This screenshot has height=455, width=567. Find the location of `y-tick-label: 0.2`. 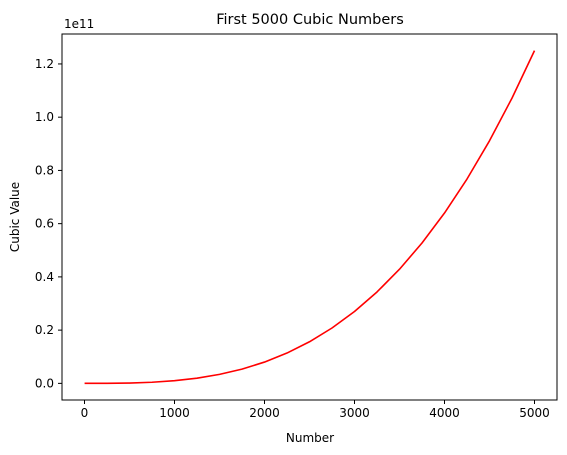

y-tick-label: 0.2 is located at coordinates (44, 330).